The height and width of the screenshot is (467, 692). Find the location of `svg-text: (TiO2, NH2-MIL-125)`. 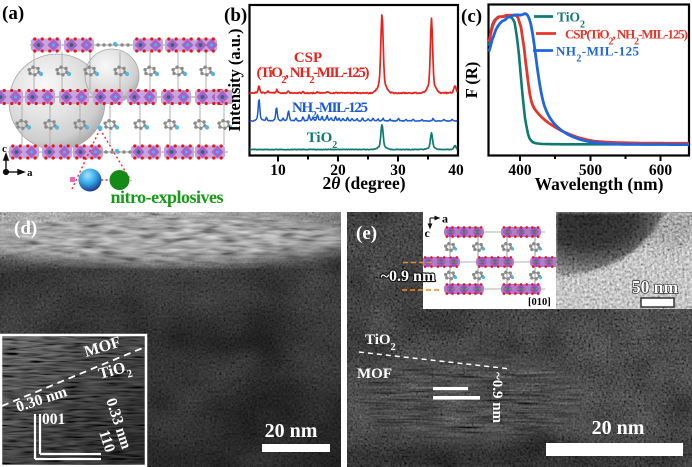

svg-text: (TiO2, NH2-MIL-125) is located at coordinates (313, 75).